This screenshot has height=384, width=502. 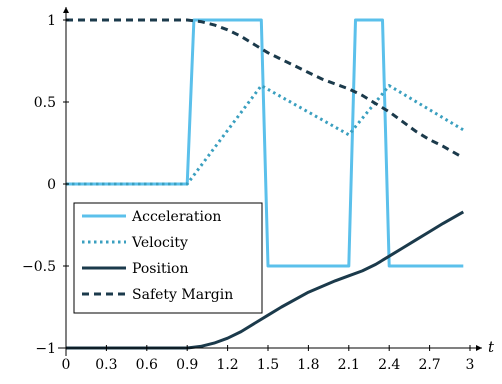 What do you see at coordinates (66, 10) in the screenshot?
I see `y-axis-arrow` at bounding box center [66, 10].